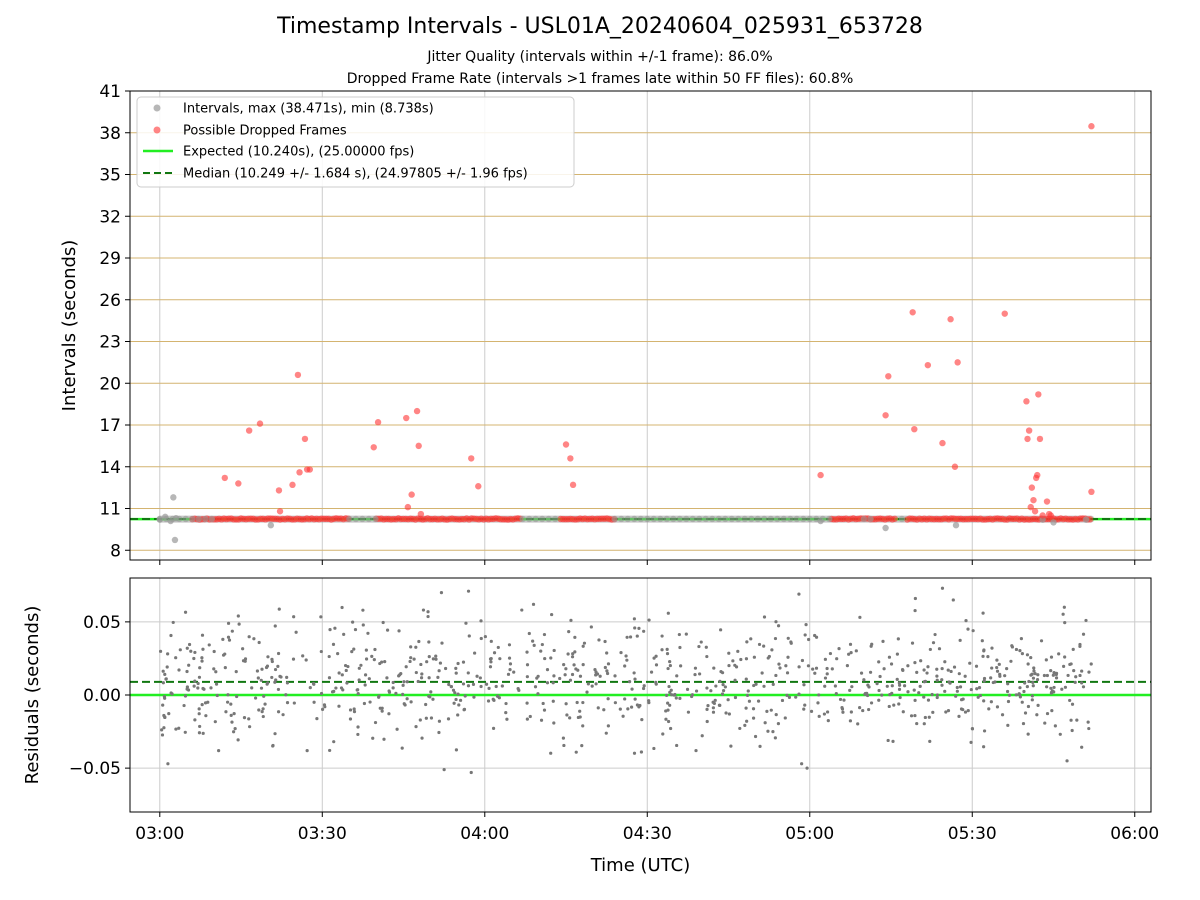  Describe the element at coordinates (110, 426) in the screenshot. I see `y-tick-label: 17` at that location.